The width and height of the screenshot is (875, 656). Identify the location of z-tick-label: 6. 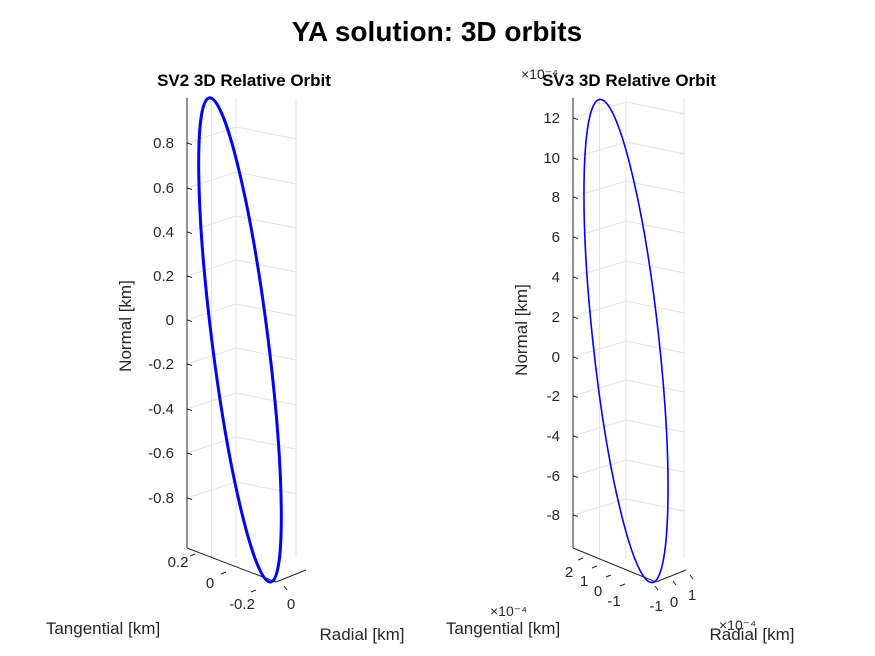
(556, 237).